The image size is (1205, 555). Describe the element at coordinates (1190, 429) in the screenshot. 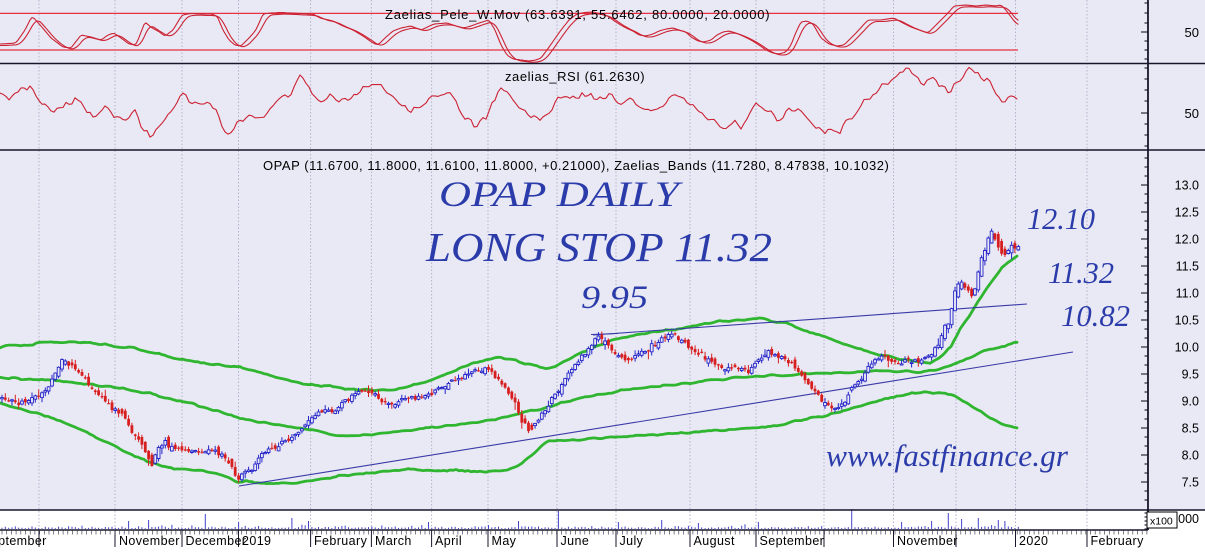

I see `svg-text: 8.5` at that location.